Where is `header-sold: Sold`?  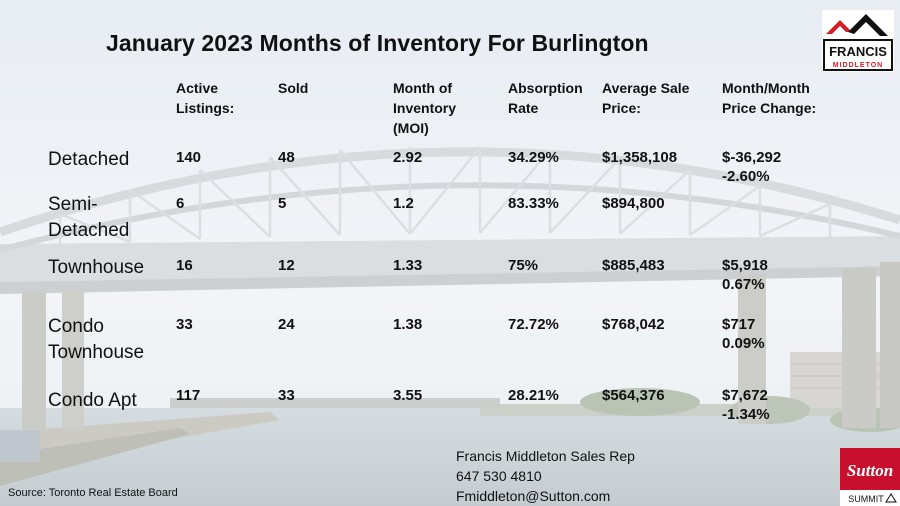 header-sold: Sold is located at coordinates (293, 88).